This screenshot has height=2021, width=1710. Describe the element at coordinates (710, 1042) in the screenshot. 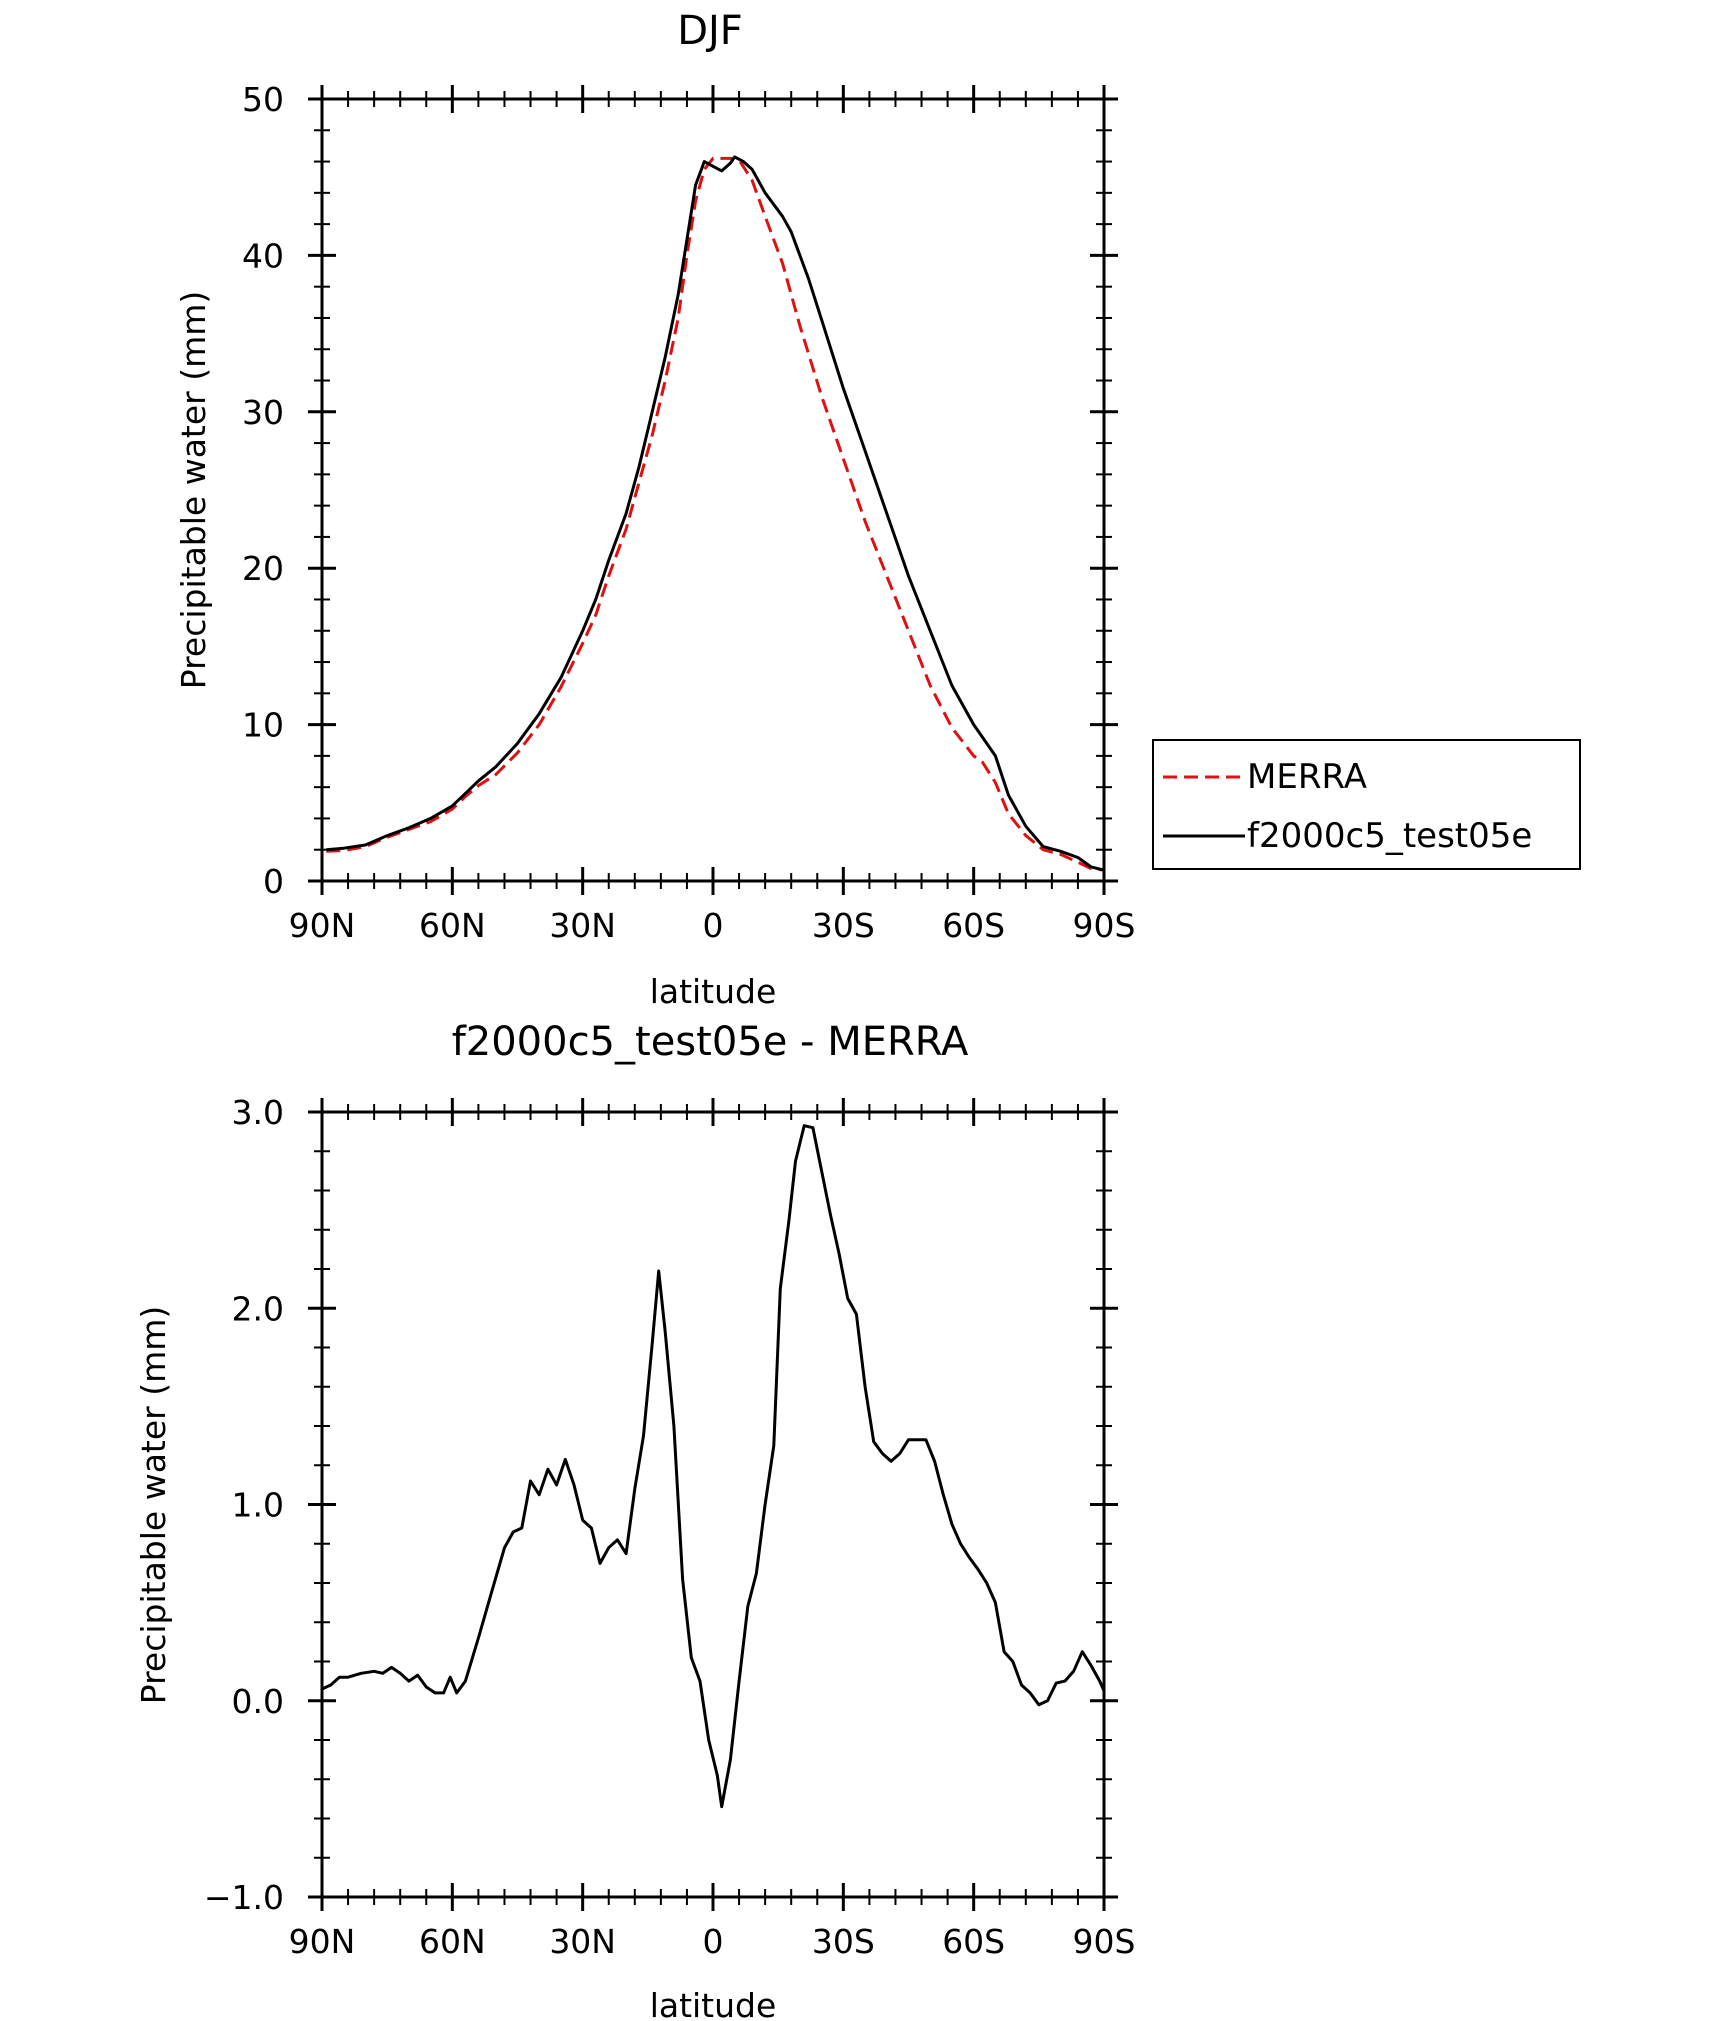

I see `chart-title-bottom: f2000c5_test05e - MERRA` at that location.